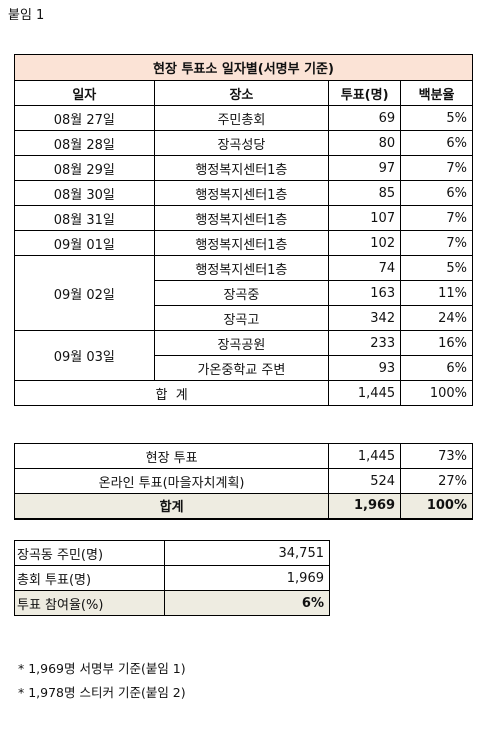 Image resolution: width=500 pixels, height=730 pixels. I want to click on cell-votes: 85, so click(365, 193).